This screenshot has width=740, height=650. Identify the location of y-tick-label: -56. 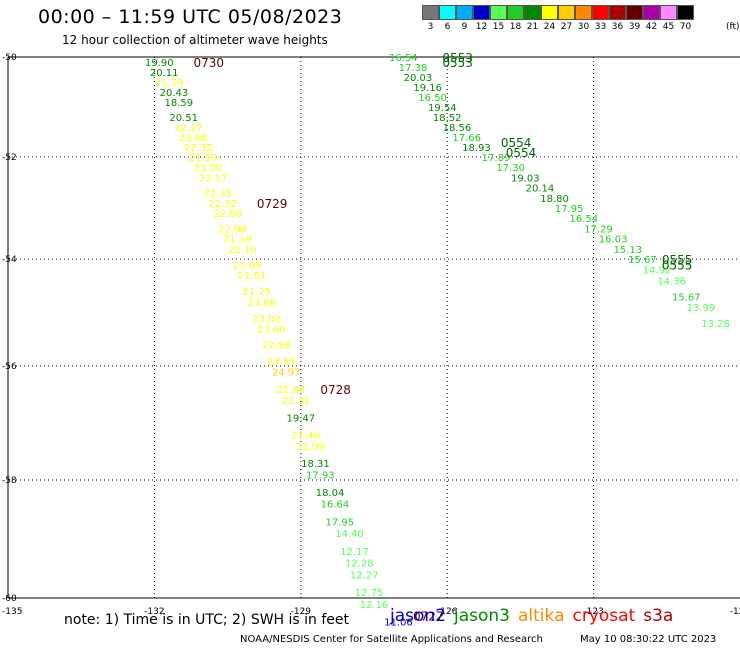
(9, 367).